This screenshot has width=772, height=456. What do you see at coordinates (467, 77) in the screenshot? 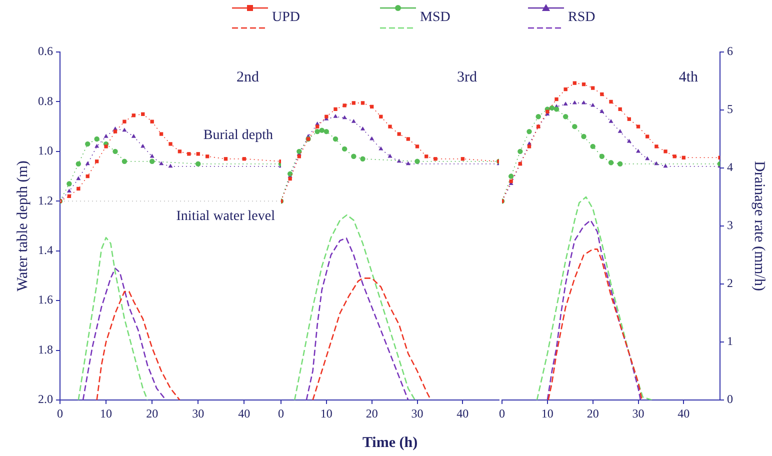
I see `text: 3rd` at bounding box center [467, 77].